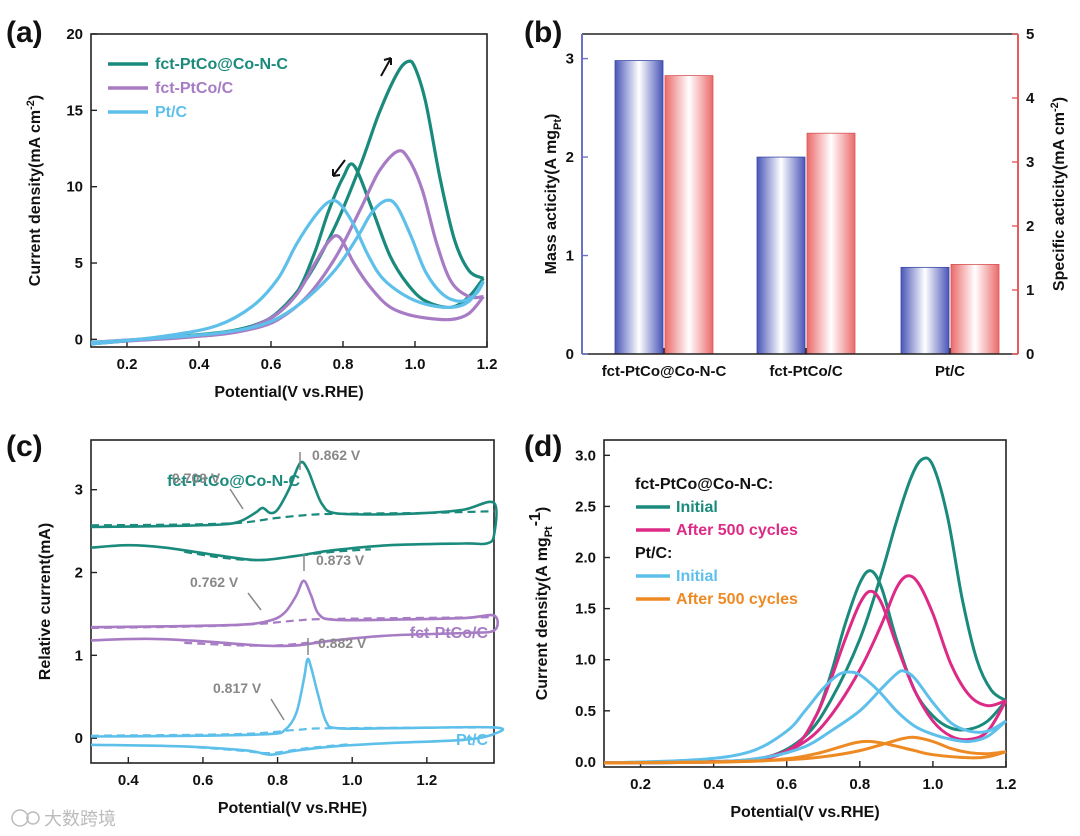  What do you see at coordinates (352, 780) in the screenshot?
I see `c-x-tick-label: 1.0` at bounding box center [352, 780].